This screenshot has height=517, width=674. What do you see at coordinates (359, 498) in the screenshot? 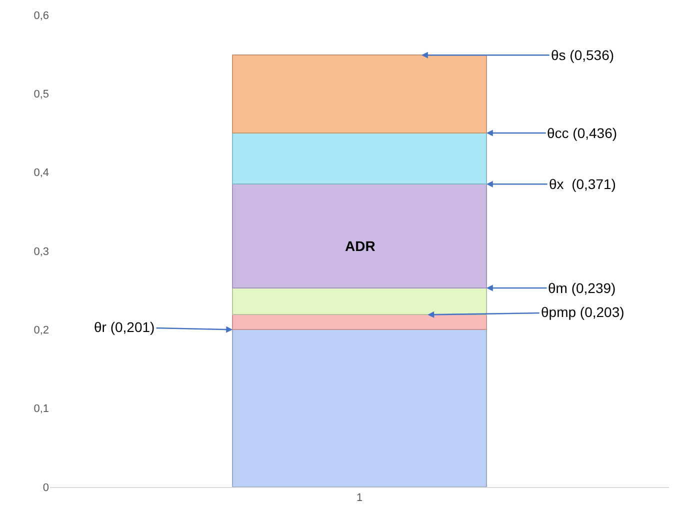
I see `x-tick-label: 1` at bounding box center [359, 498].